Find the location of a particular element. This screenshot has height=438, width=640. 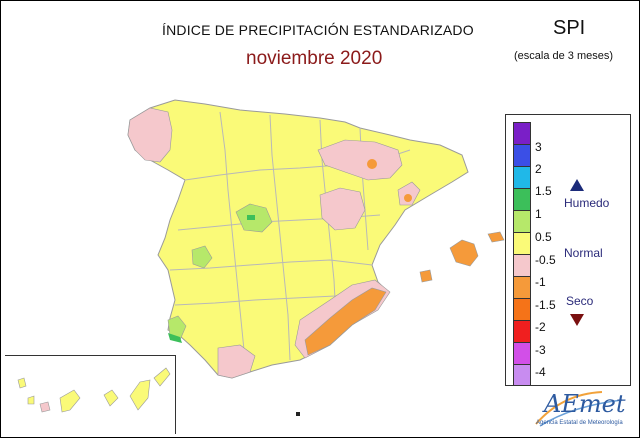

catalonia-dry-zone is located at coordinates (409, 193).